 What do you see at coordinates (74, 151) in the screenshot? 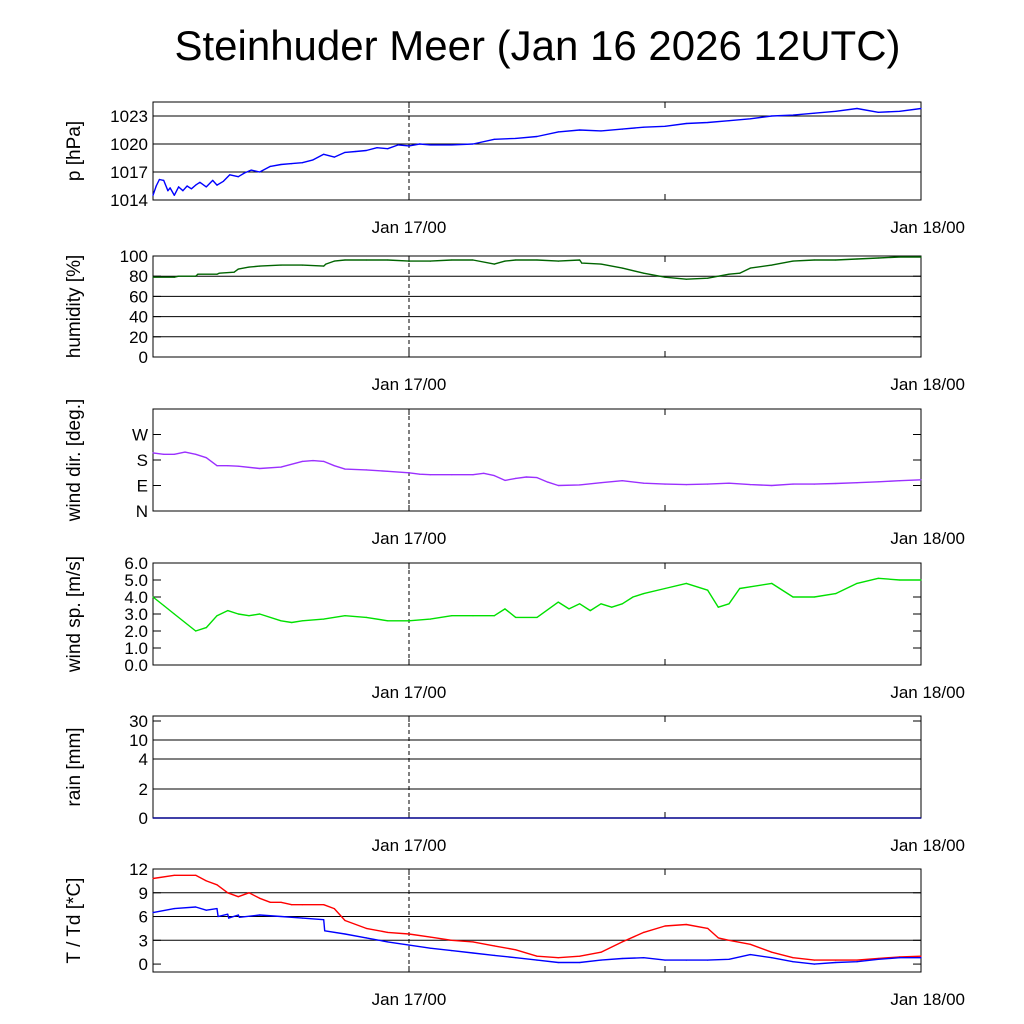
I see `y-axis-label: p [hPa]` at bounding box center [74, 151].